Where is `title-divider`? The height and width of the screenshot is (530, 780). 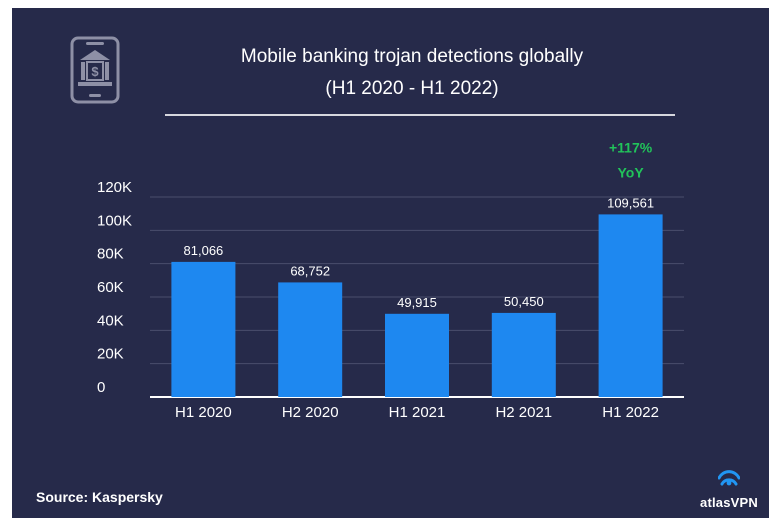
title-divider is located at coordinates (420, 115).